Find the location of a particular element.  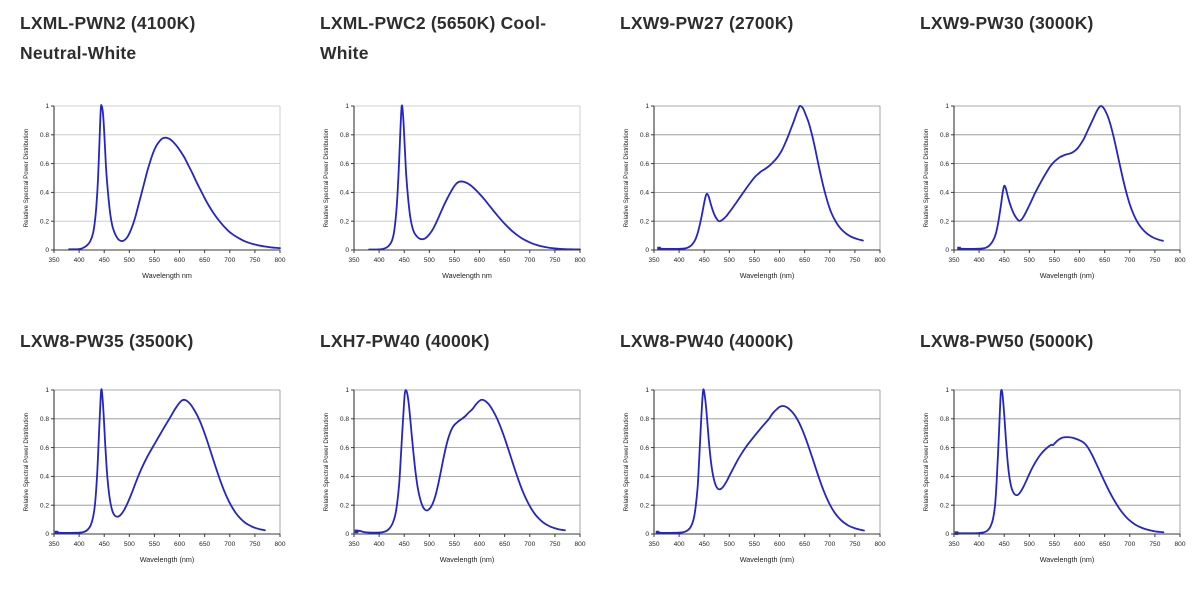

chart-title: LXW8-PW35 (3500K) is located at coordinates (157, 353).